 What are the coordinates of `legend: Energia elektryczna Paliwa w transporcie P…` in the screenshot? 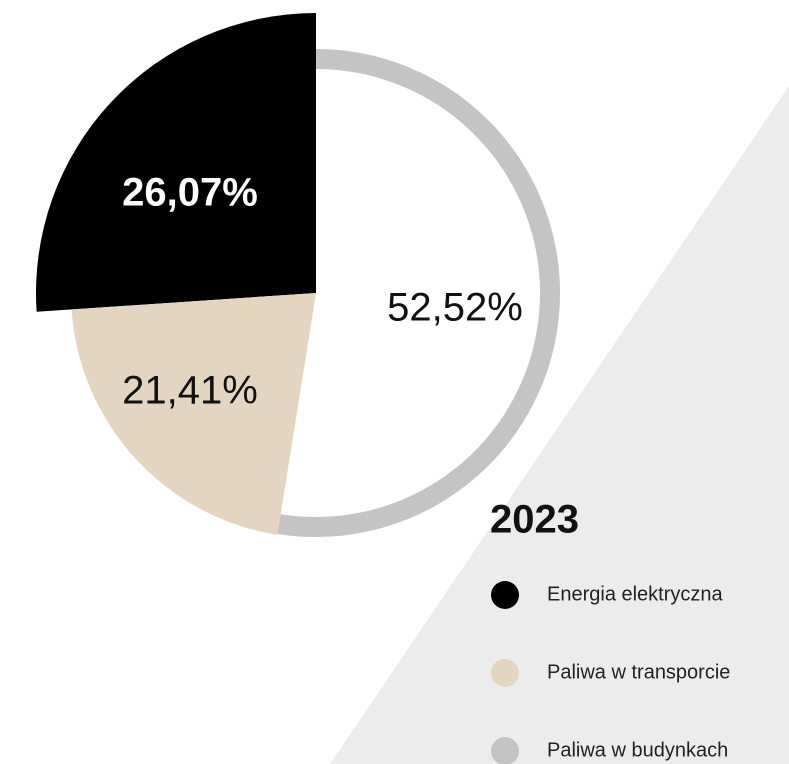 It's located at (610, 672).